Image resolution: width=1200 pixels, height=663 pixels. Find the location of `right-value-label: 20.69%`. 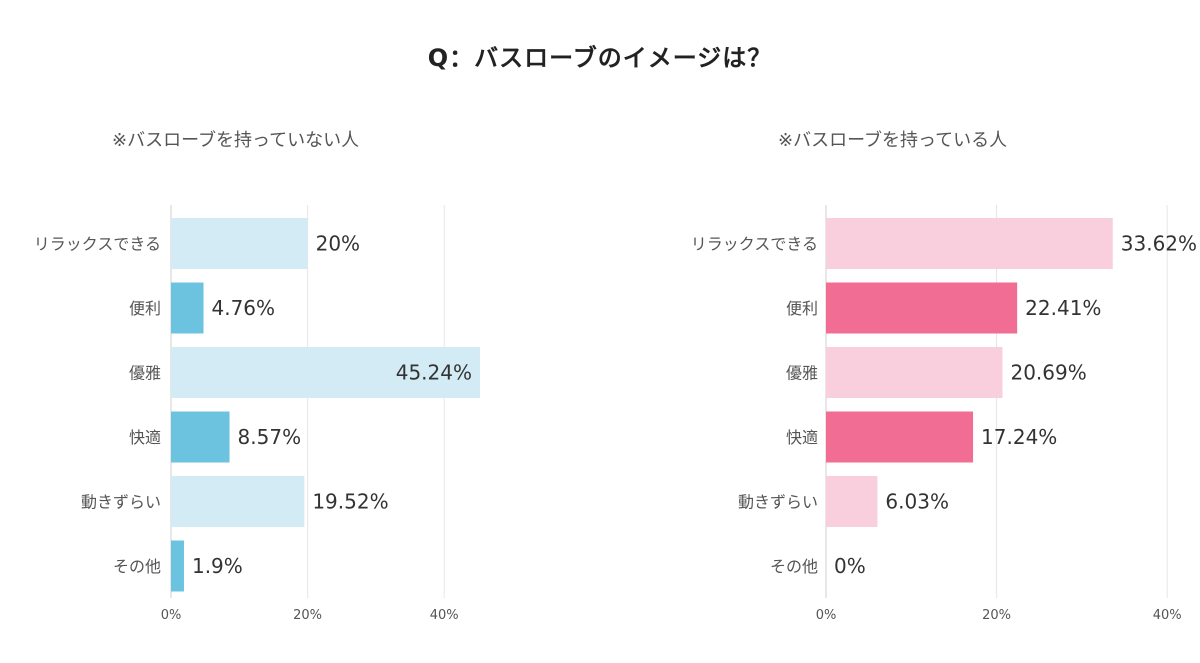

right-value-label: 20.69% is located at coordinates (1048, 373).